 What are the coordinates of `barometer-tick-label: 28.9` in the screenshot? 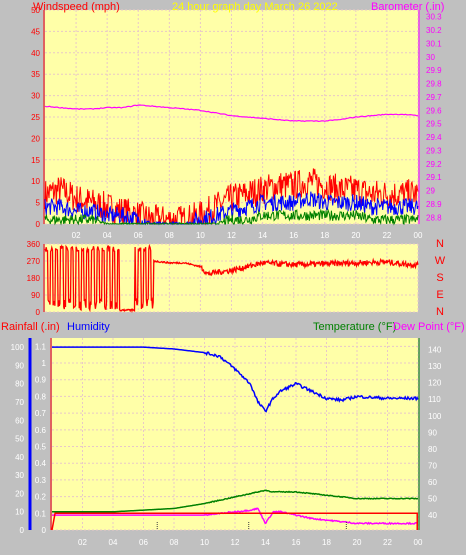 It's located at (434, 204).